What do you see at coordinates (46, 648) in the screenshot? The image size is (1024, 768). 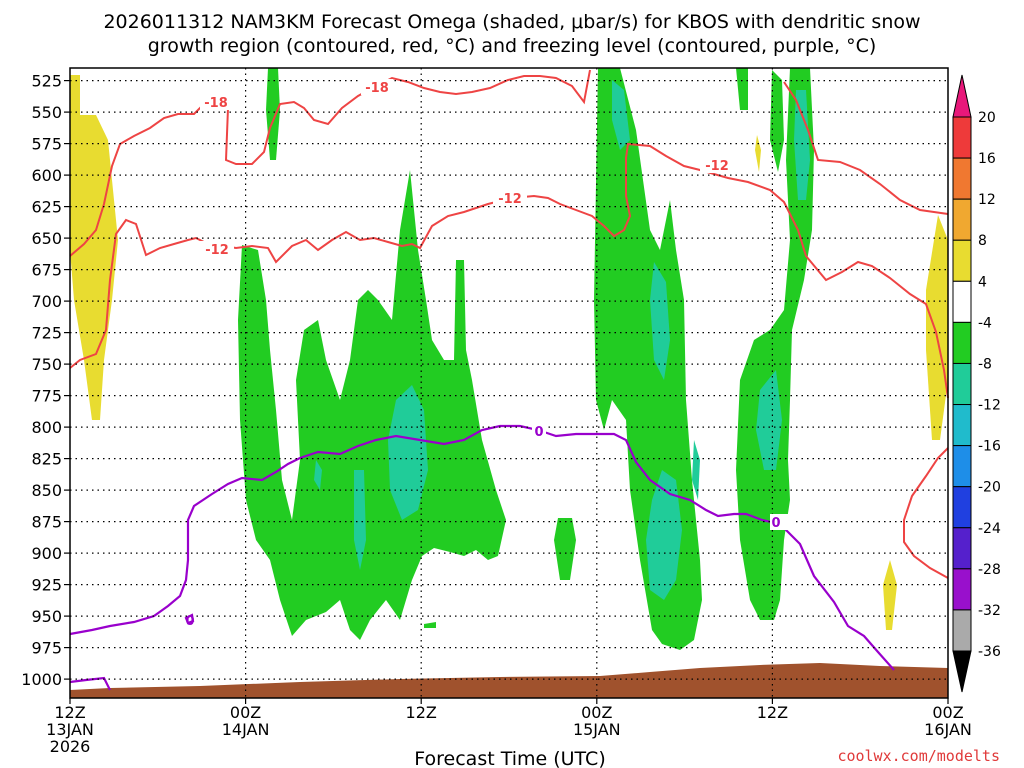 I see `y-tick-label: 975` at bounding box center [46, 648].